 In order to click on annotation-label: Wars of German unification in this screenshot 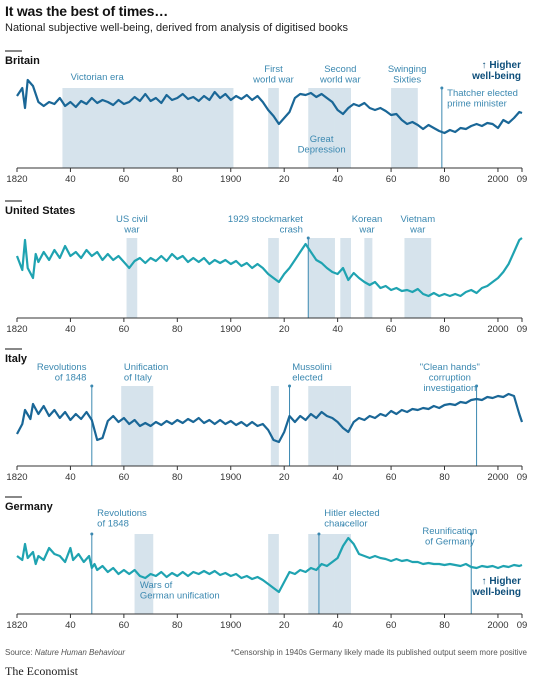, I will do `click(180, 591)`.